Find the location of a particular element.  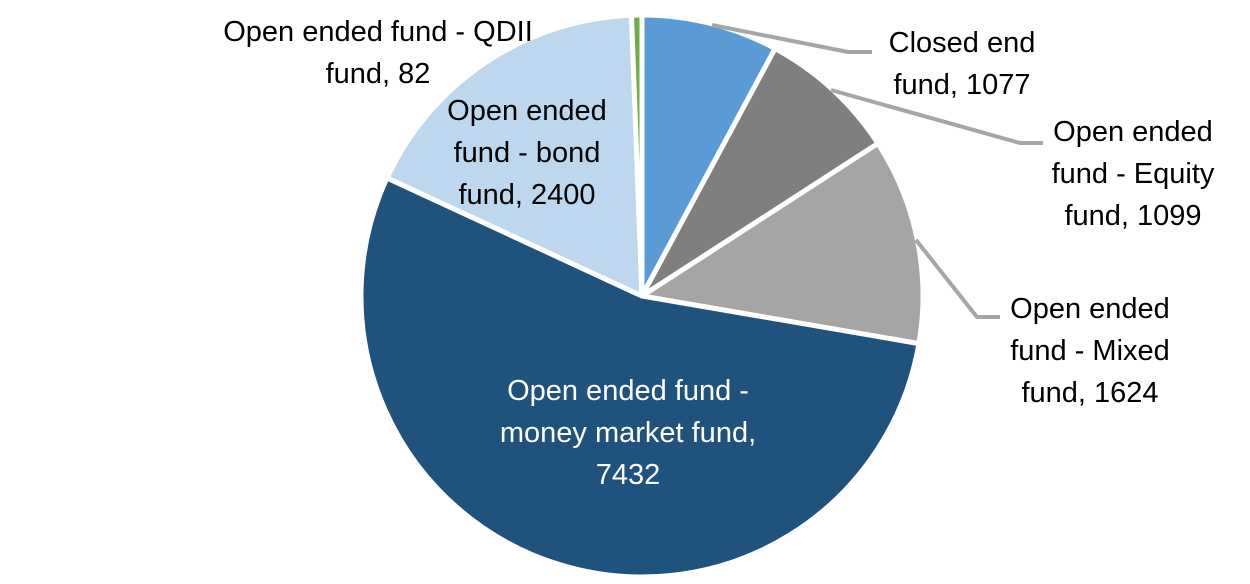

data-label-closed-end-fund: Closed end fund, 1077 is located at coordinates (962, 64).